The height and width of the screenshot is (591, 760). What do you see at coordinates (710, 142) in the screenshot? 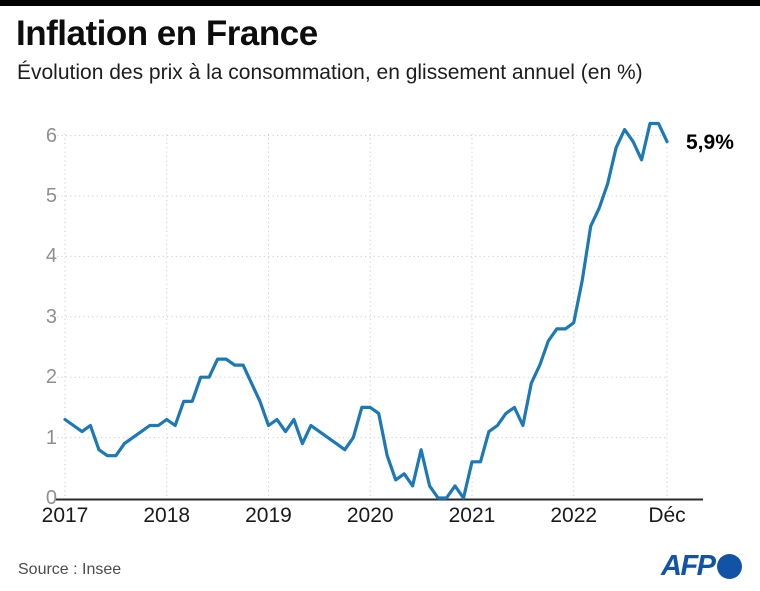
I see `latest-value-label: 5,9%` at bounding box center [710, 142].